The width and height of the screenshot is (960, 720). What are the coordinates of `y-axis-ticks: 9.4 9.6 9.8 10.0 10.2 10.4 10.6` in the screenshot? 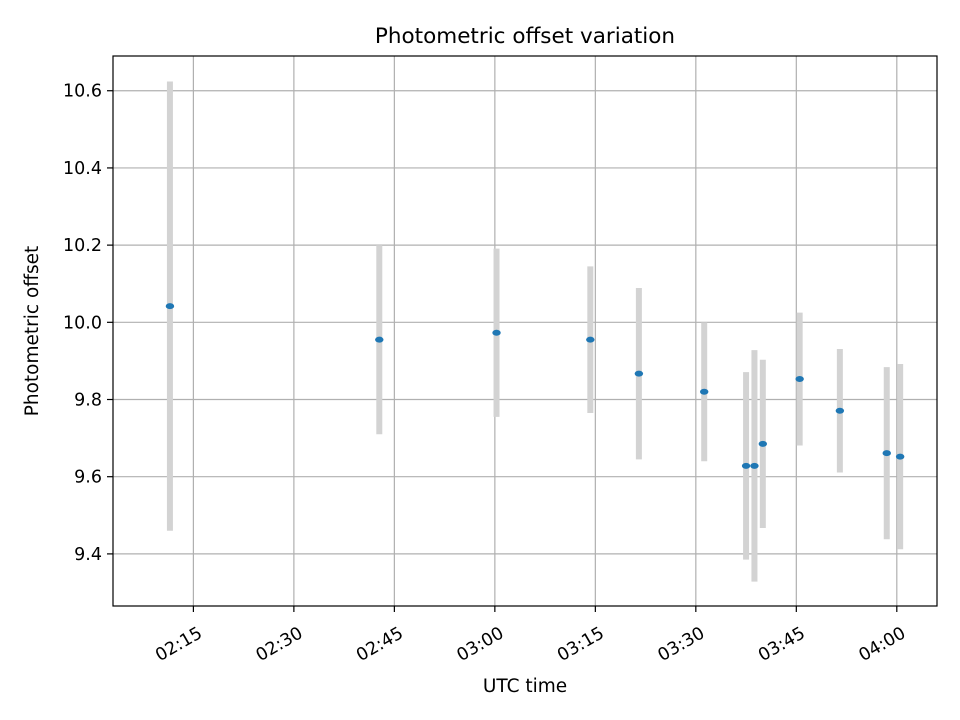 It's located at (88, 323).